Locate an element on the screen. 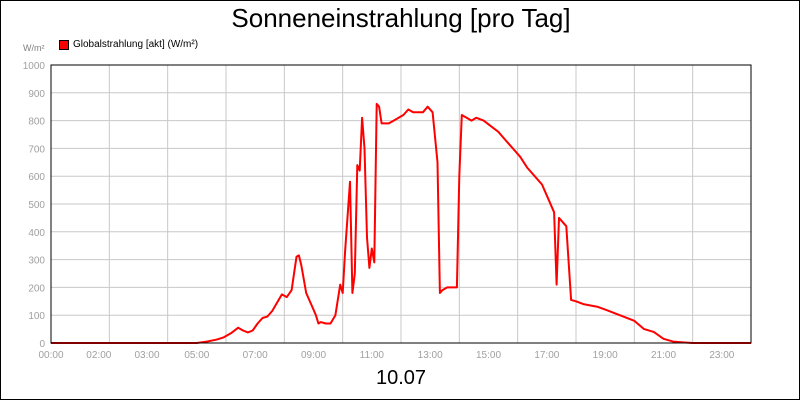 This screenshot has width=800, height=401. x-tick-label: 21:00 is located at coordinates (663, 355).